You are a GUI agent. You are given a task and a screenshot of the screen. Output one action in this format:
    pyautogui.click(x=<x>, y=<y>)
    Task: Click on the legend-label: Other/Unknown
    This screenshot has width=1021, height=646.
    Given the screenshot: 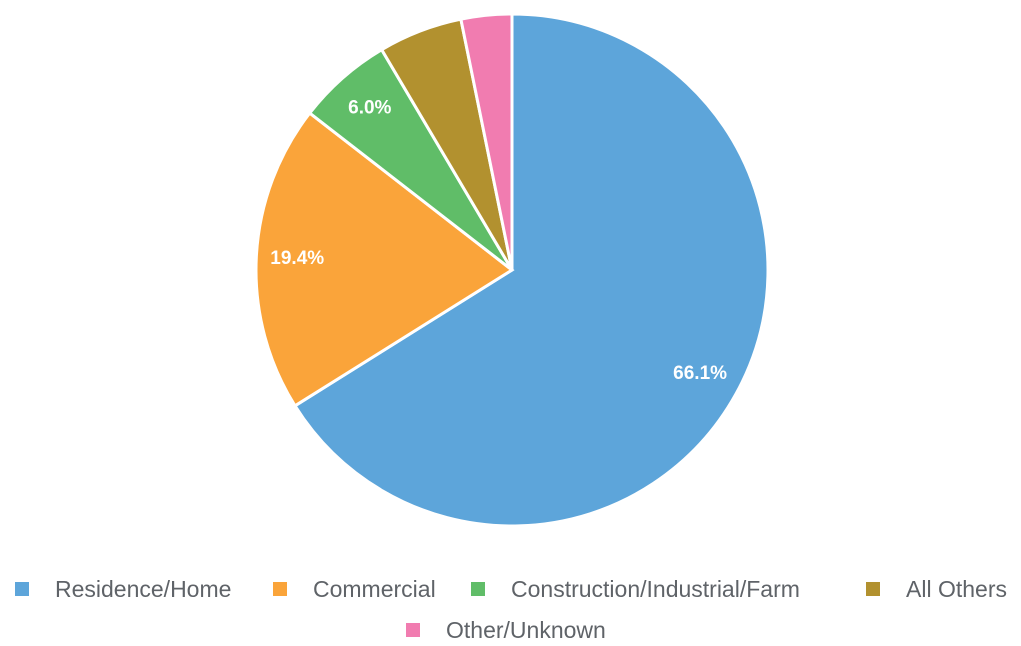 What is the action you would take?
    pyautogui.click(x=526, y=630)
    